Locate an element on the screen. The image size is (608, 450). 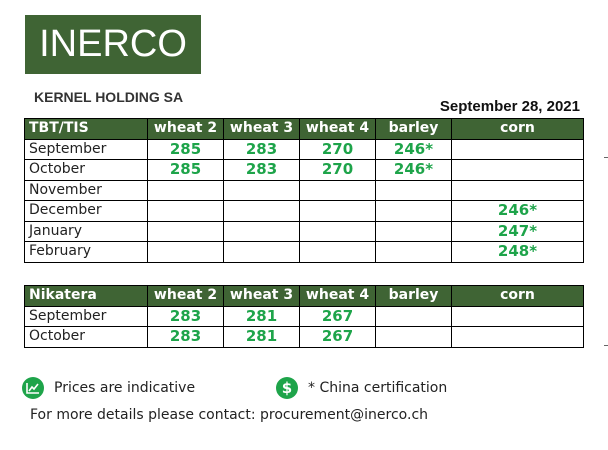
company-name: KERNEL HOLDING SA is located at coordinates (109, 97).